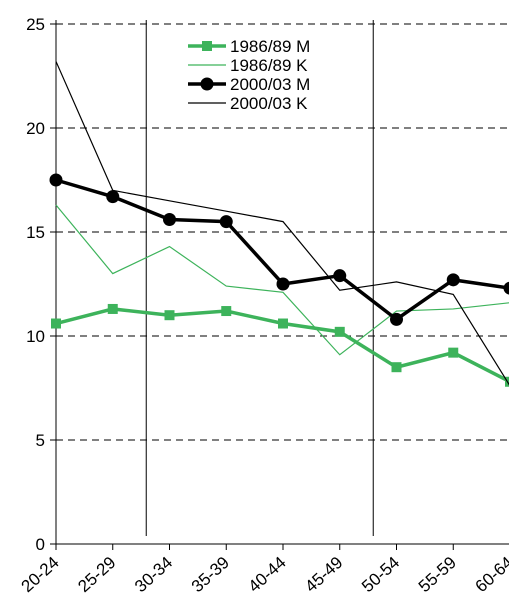 This screenshot has width=509, height=605. I want to click on legend-item: 2000/03 K, so click(248, 103).